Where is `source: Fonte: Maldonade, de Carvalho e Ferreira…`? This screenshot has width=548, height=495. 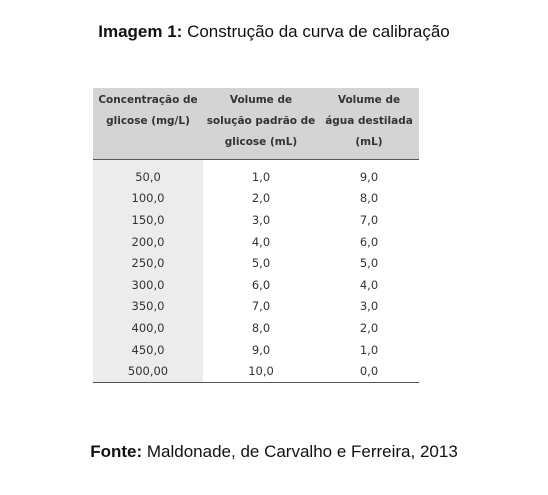 source: Fonte: Maldonade, de Carvalho e Ferreira… is located at coordinates (274, 452).